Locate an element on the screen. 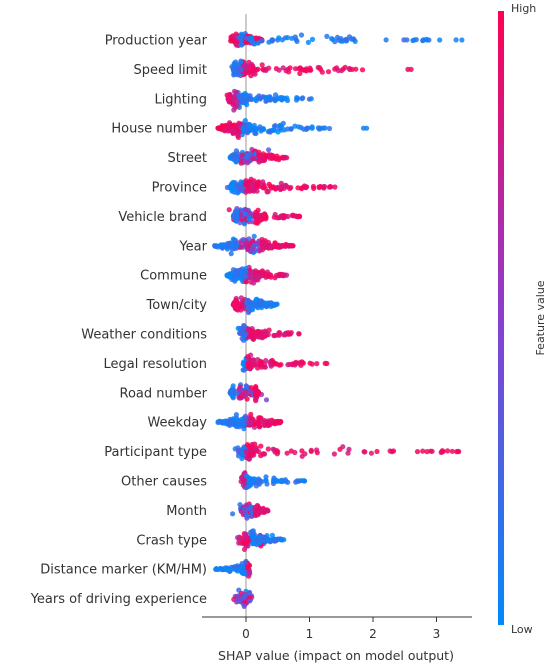 The height and width of the screenshot is (666, 550). colorbar-gradient is located at coordinates (501, 318).